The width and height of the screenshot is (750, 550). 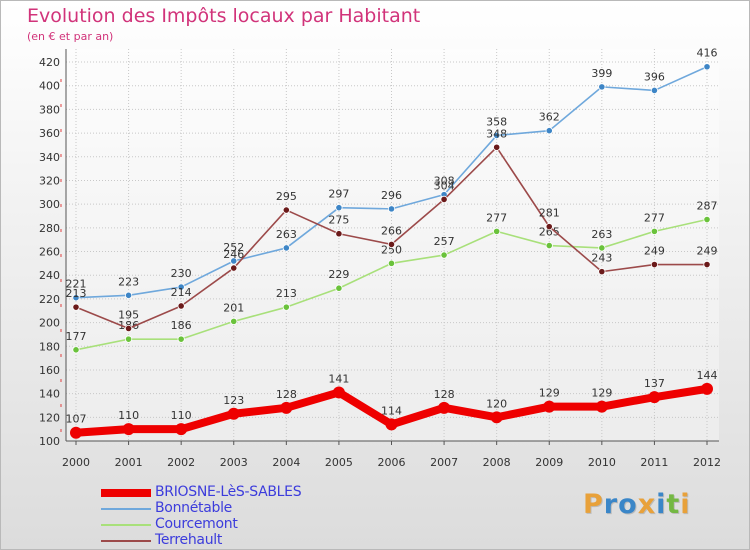 What do you see at coordinates (49, 133) in the screenshot?
I see `y-tick-label: 360` at bounding box center [49, 133].